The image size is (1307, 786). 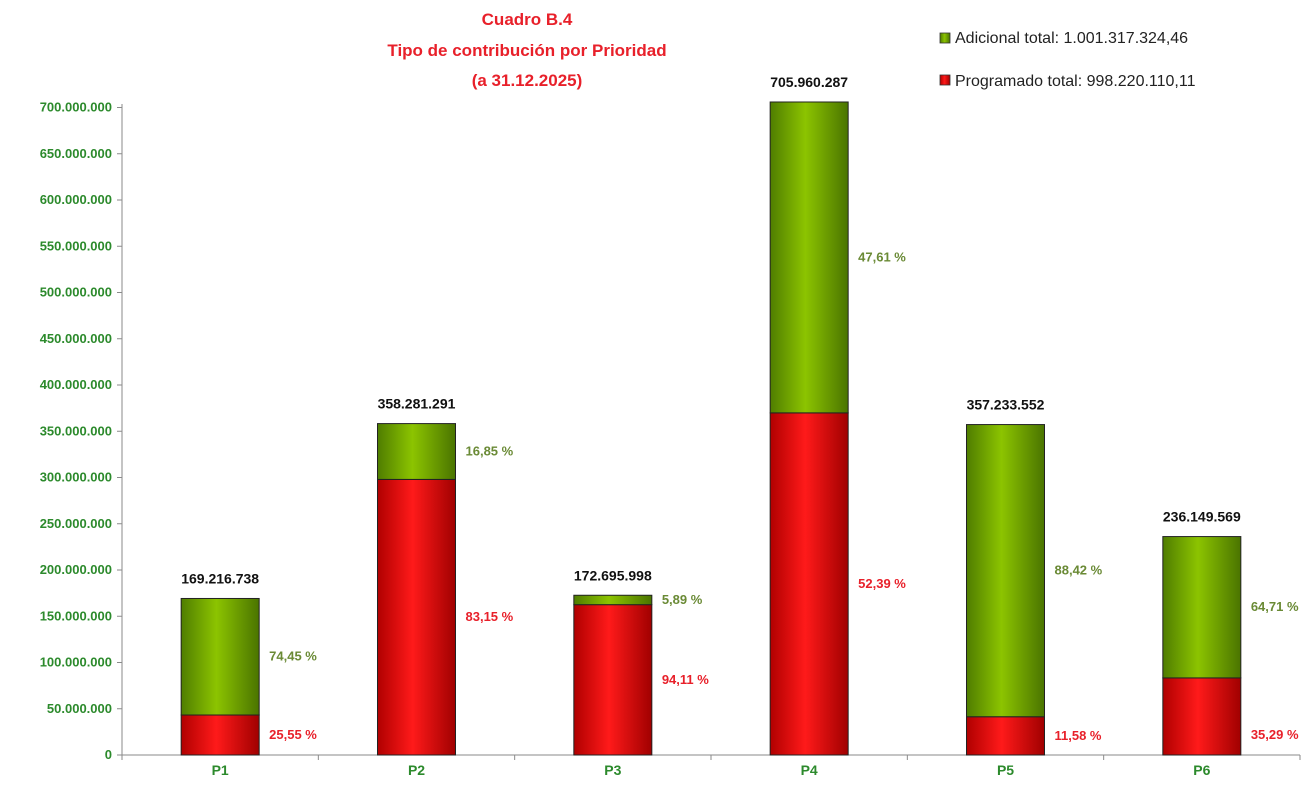 What do you see at coordinates (1079, 570) in the screenshot?
I see `pct-label-adicional-p5: 88,42 %` at bounding box center [1079, 570].